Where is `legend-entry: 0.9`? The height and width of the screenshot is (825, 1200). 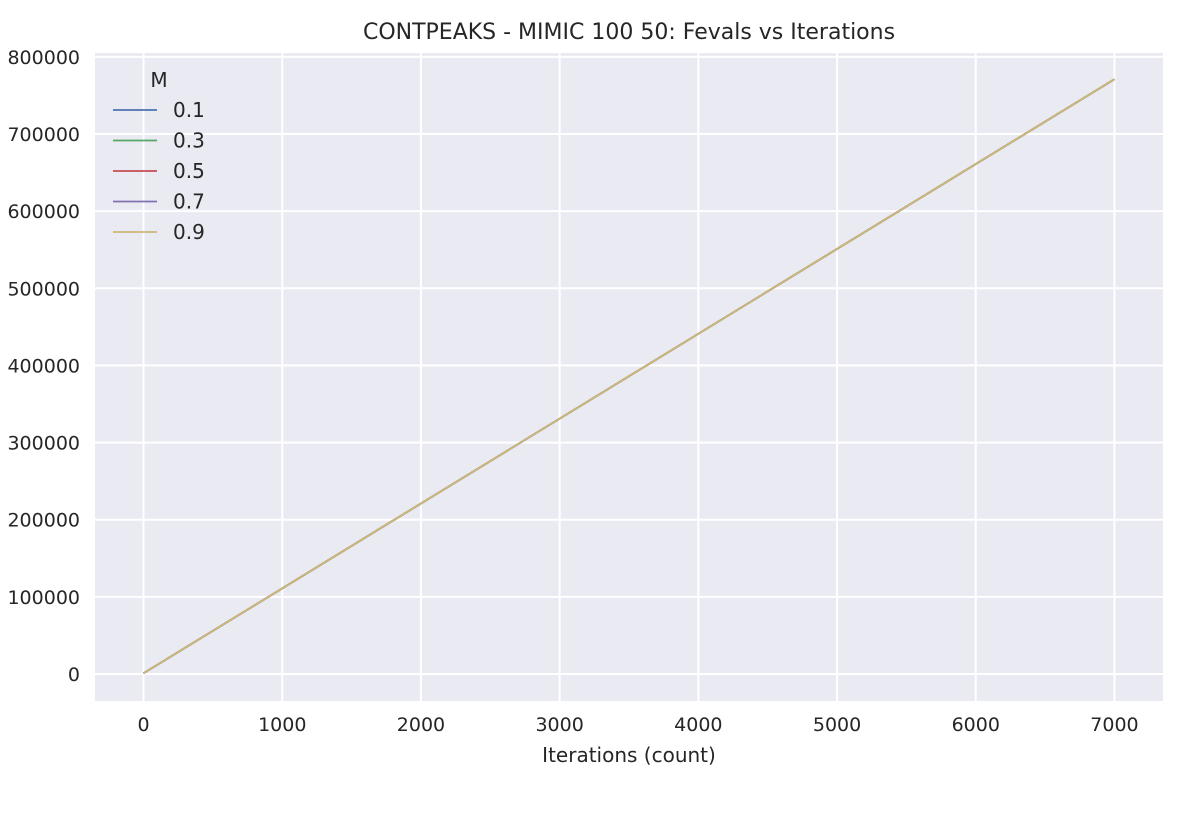
legend-entry: 0.9 is located at coordinates (189, 232).